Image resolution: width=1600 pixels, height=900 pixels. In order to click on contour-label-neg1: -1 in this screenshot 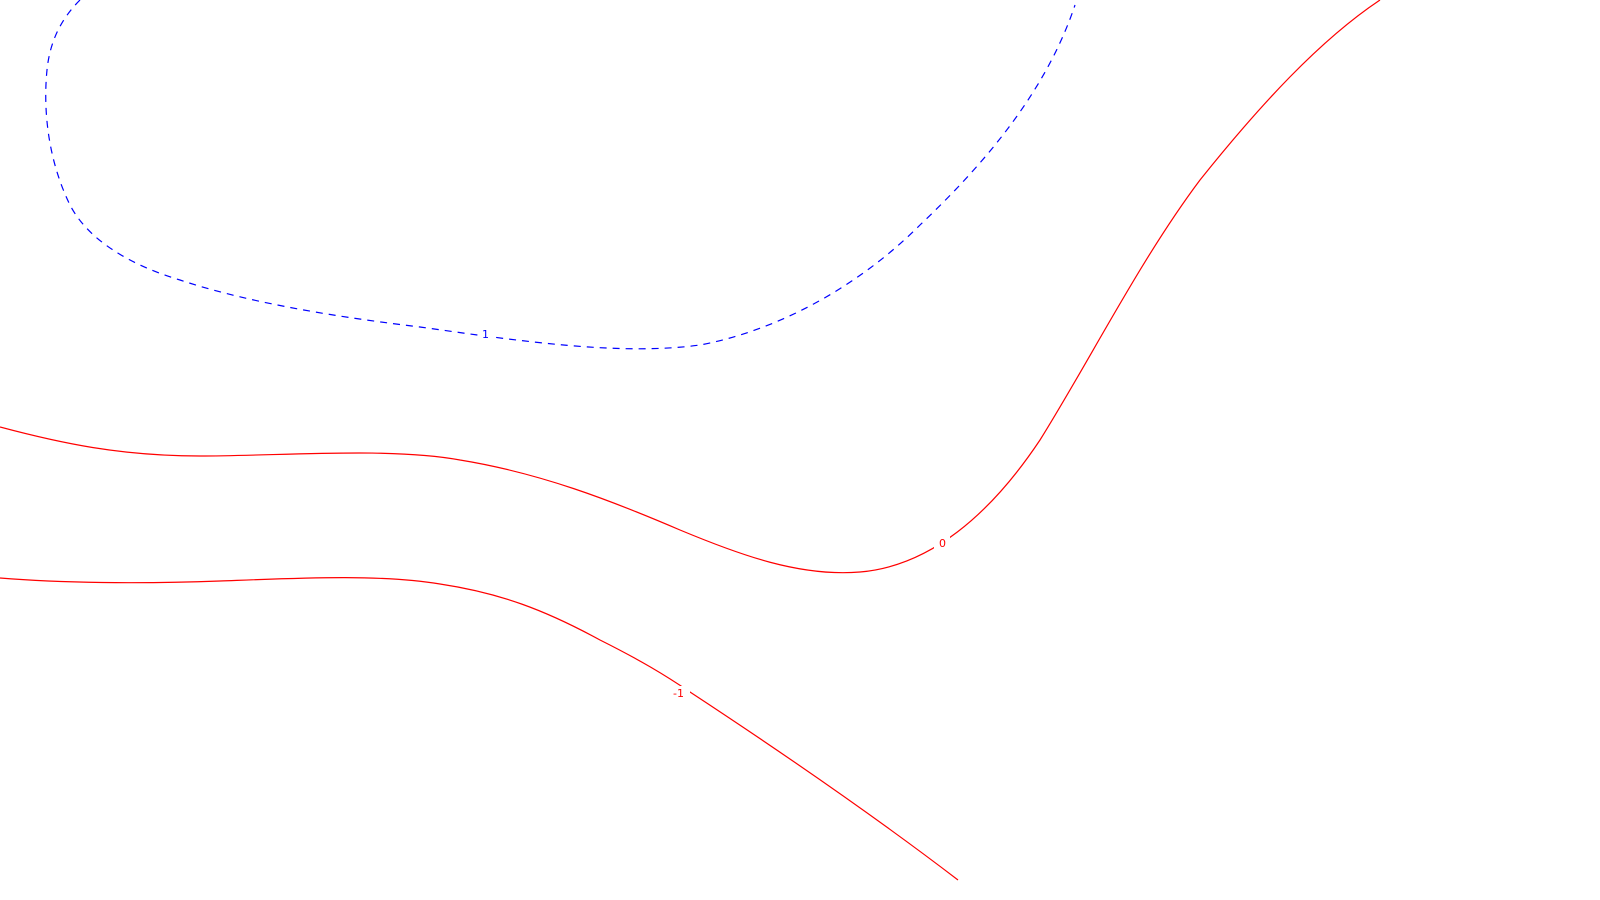, I will do `click(678, 693)`.